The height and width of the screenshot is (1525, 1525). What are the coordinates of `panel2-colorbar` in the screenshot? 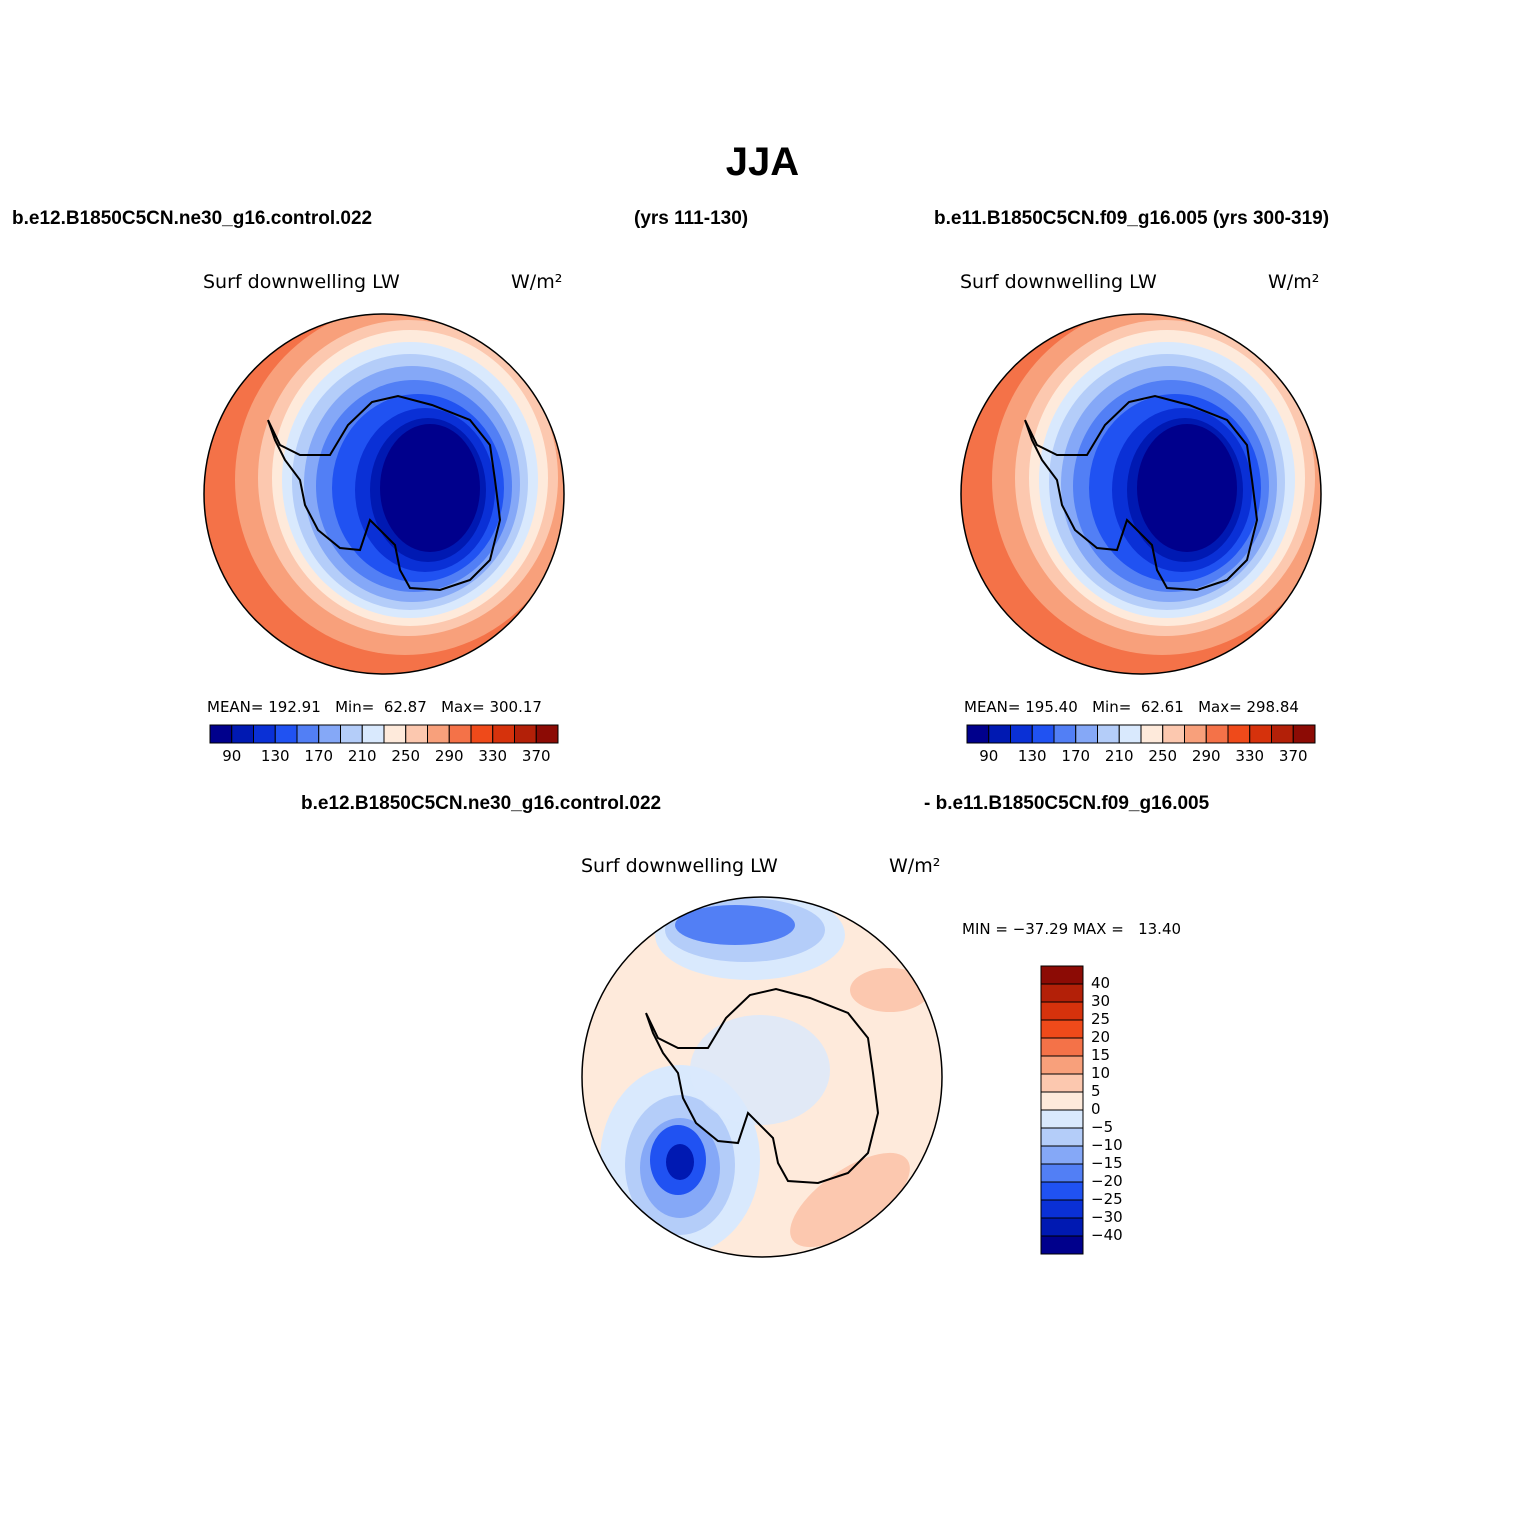 It's located at (1141, 734).